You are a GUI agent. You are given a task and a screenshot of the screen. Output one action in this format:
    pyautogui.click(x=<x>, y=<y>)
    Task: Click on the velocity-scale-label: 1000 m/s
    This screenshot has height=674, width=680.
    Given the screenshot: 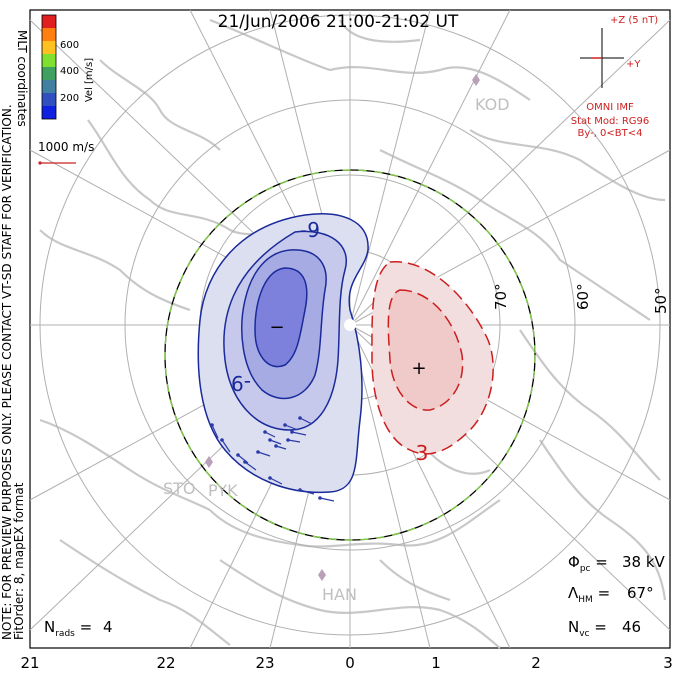 What is the action you would take?
    pyautogui.click(x=66, y=147)
    